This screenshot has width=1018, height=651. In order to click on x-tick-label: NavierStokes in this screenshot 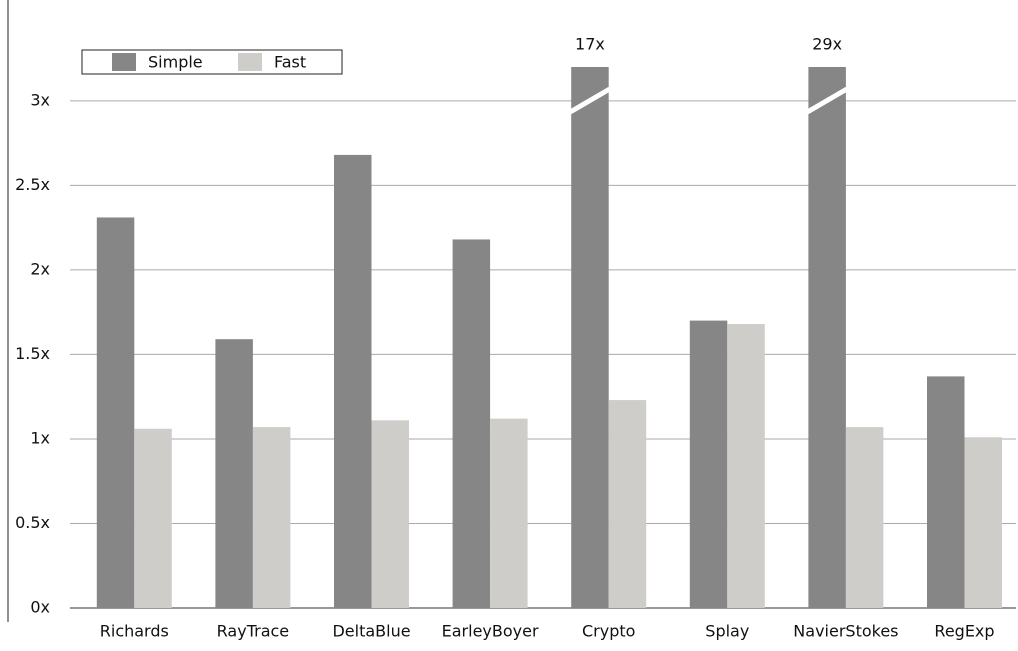, I will do `click(845, 631)`.